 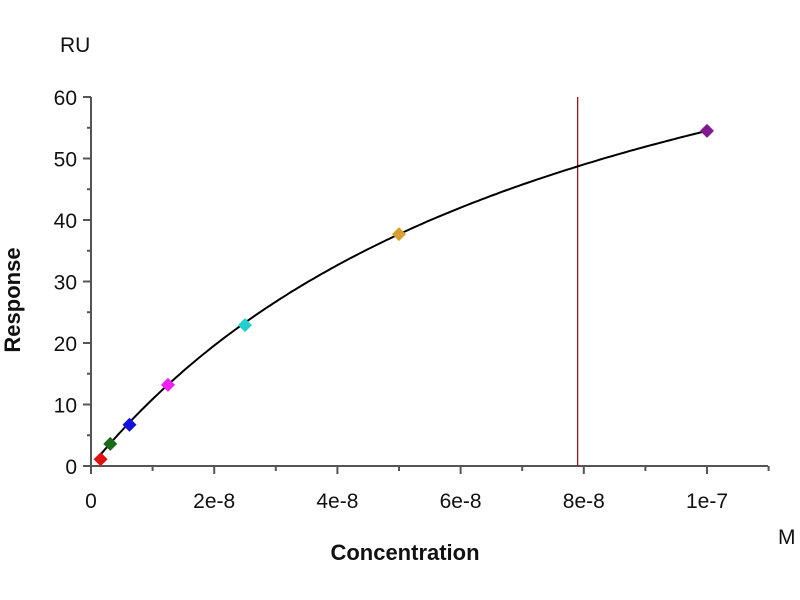 I want to click on x-tick-label: 1e-7, so click(x=707, y=501).